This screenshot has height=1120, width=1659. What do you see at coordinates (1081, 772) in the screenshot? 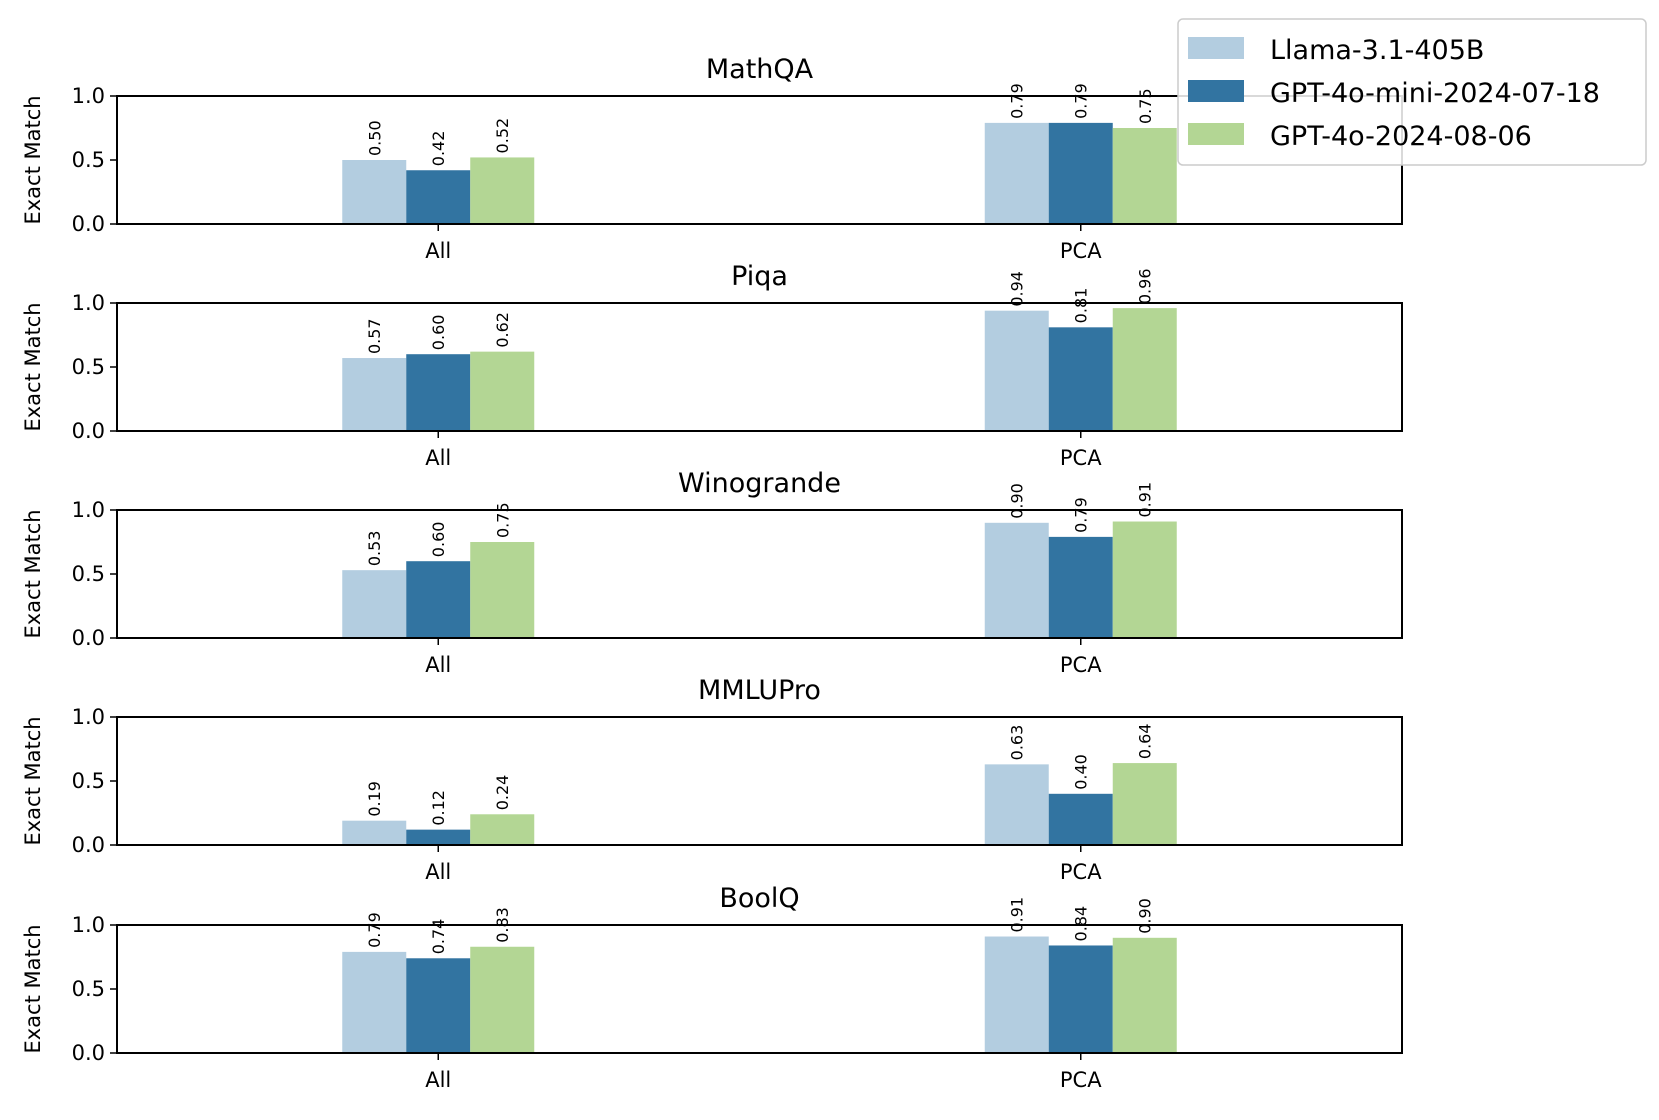
I see `bar-value-label: 0.40` at bounding box center [1081, 772].